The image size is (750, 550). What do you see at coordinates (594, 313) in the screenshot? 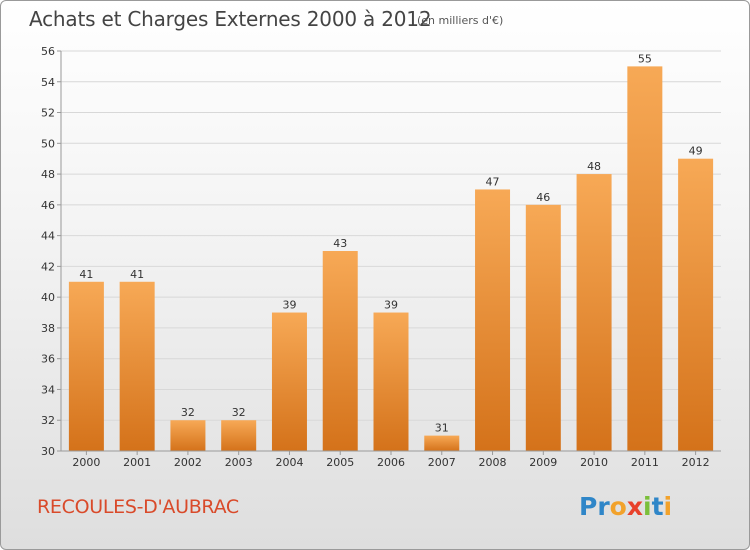
I see `bar-2010` at bounding box center [594, 313].